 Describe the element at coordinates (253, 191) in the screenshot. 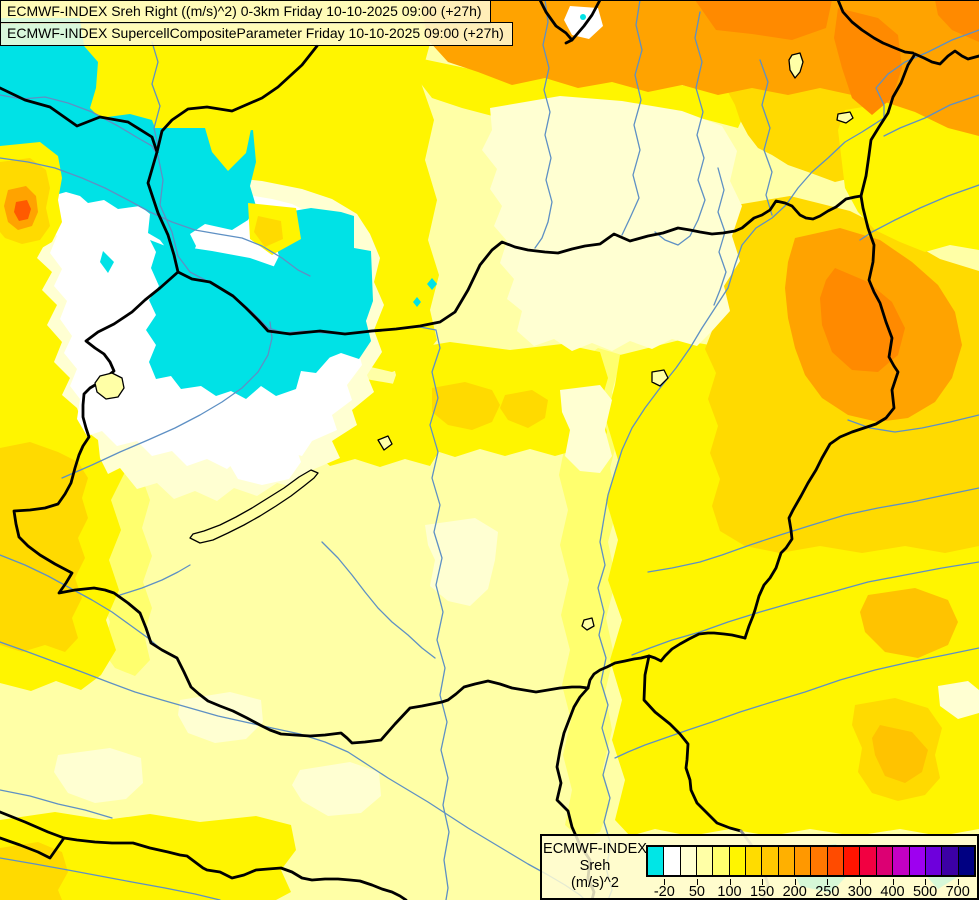

I see `yellow-wedges` at that location.